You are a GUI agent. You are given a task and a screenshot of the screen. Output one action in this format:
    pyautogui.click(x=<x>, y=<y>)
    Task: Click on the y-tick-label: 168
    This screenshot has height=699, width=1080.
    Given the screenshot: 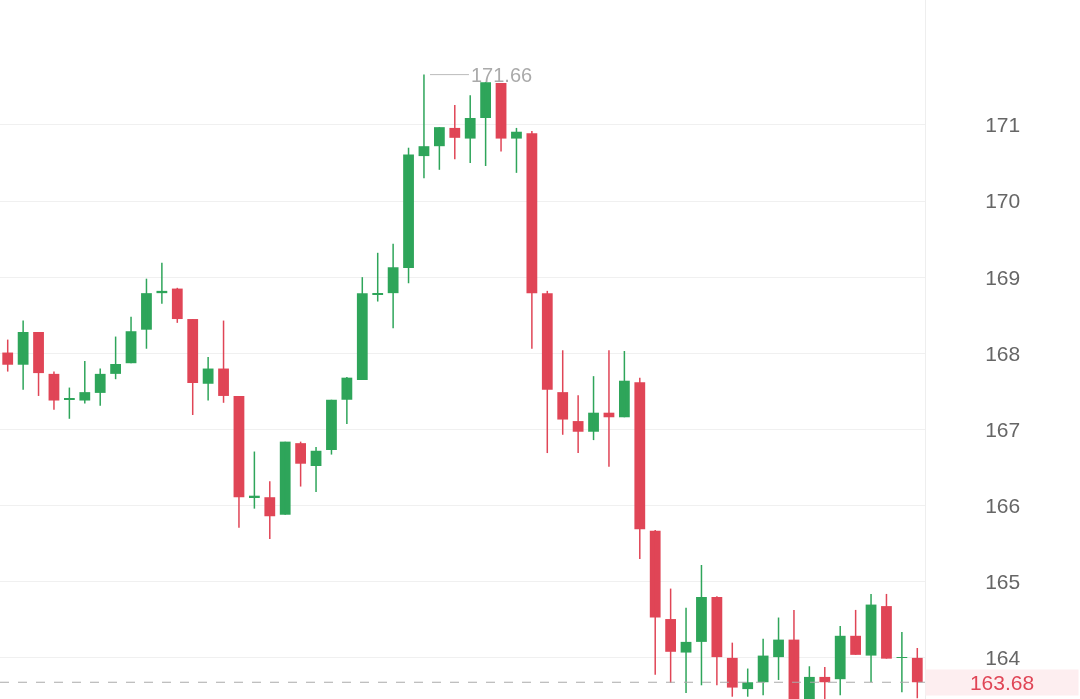 What is the action you would take?
    pyautogui.click(x=1003, y=353)
    